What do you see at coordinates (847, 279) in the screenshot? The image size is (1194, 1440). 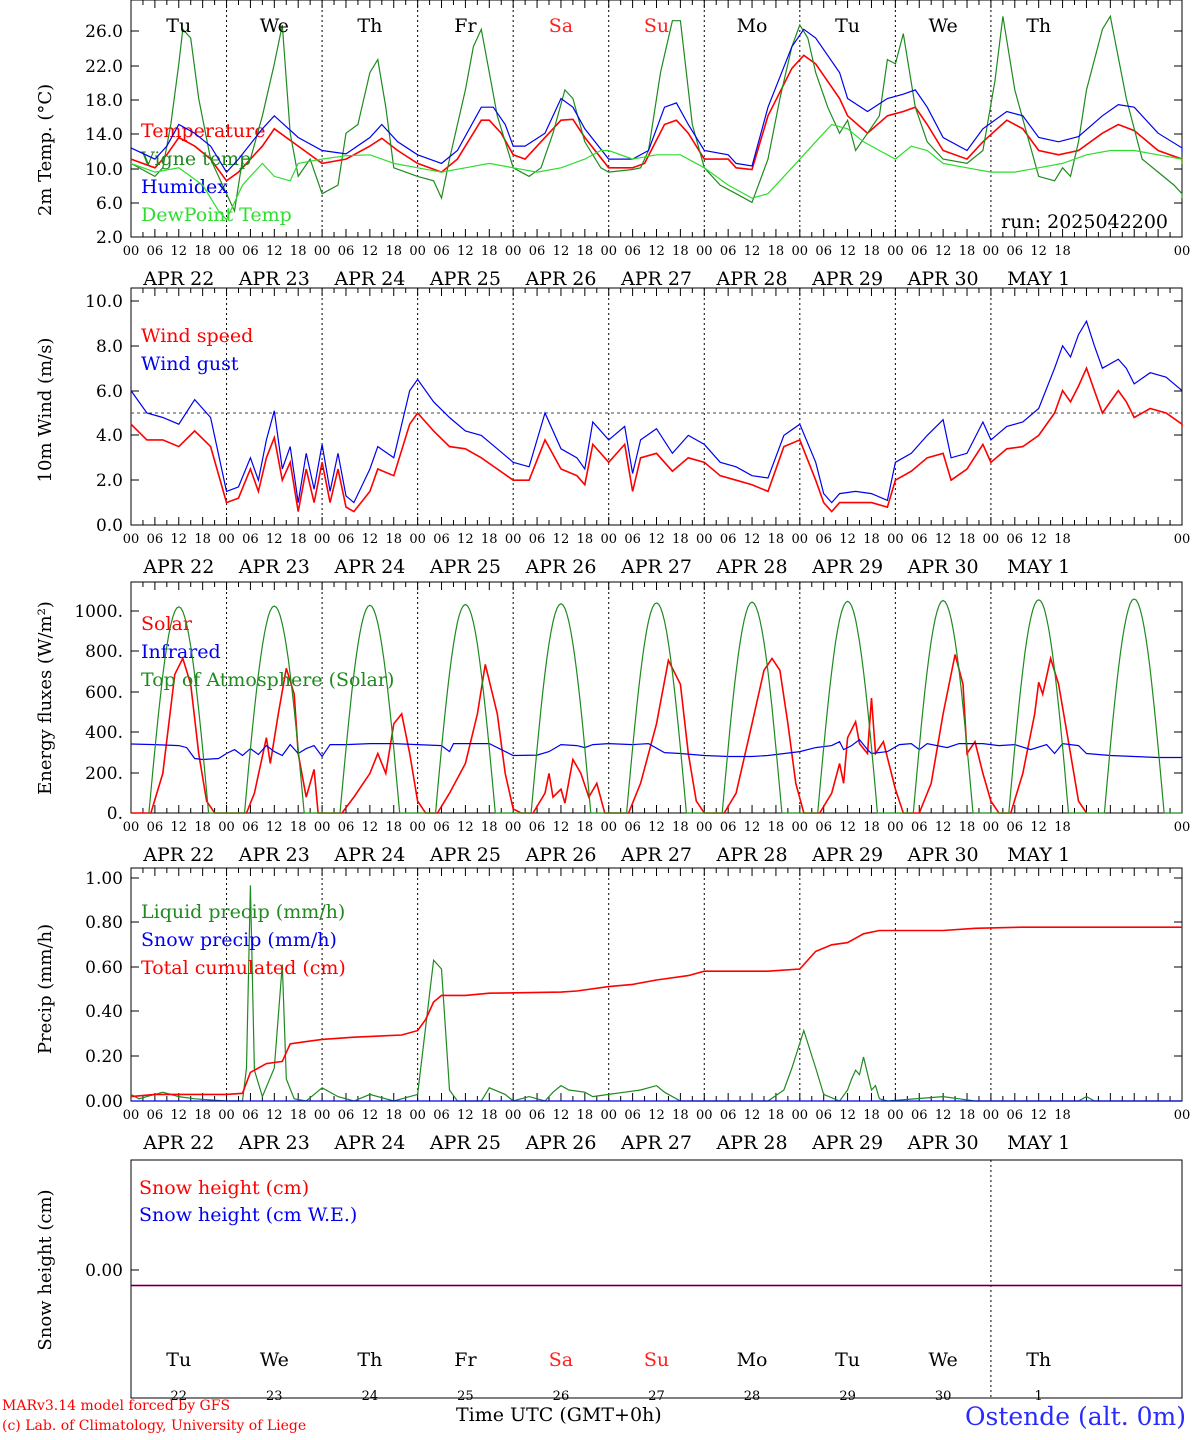 I see `date-label: APR 29` at bounding box center [847, 279].